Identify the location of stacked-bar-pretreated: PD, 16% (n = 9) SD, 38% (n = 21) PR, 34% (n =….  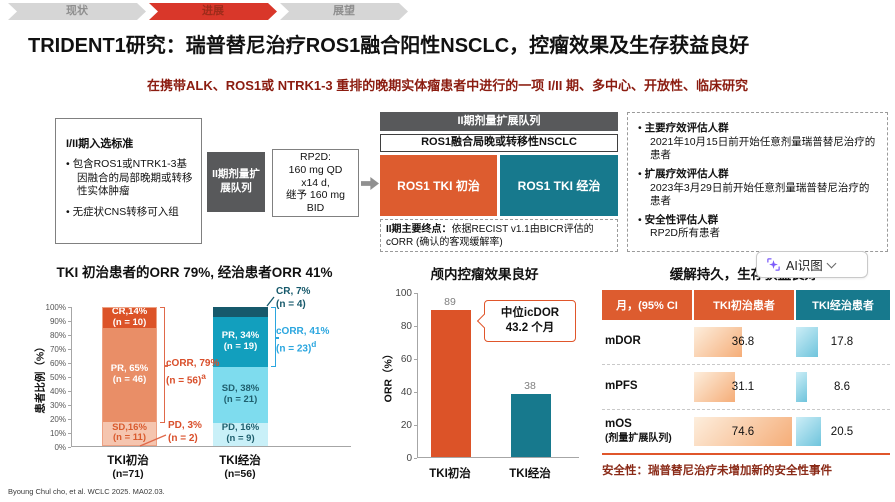
(240, 376).